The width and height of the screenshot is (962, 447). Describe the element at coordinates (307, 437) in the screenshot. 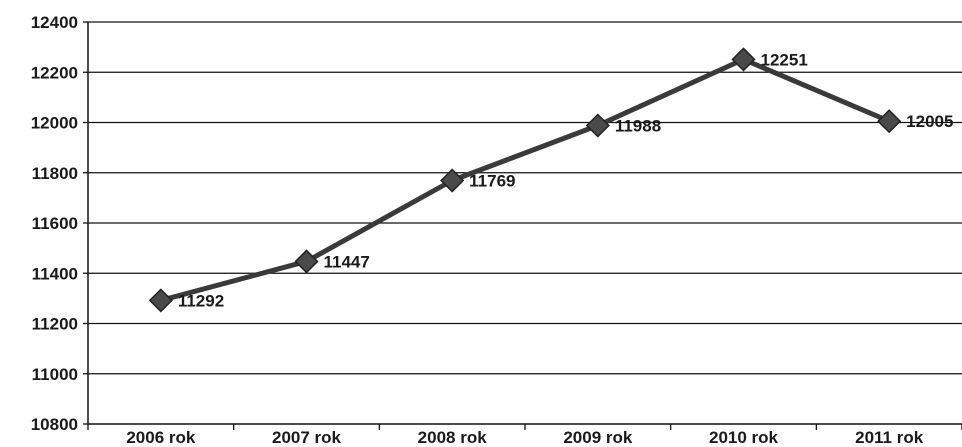

I see `x-tick-label: 2007 rok` at that location.